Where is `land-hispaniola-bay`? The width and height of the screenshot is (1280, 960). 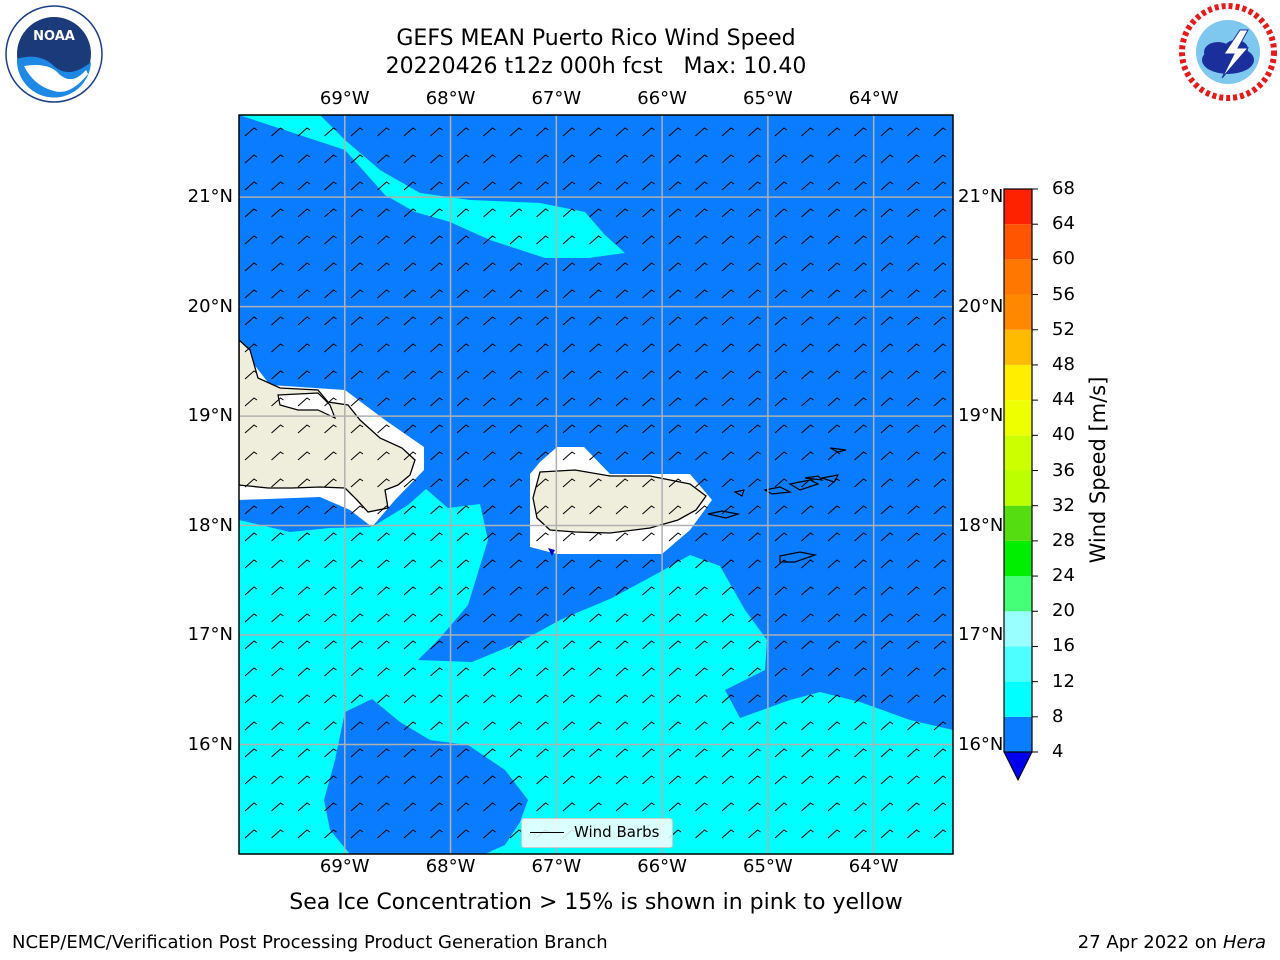
land-hispaniola-bay is located at coordinates (307, 406).